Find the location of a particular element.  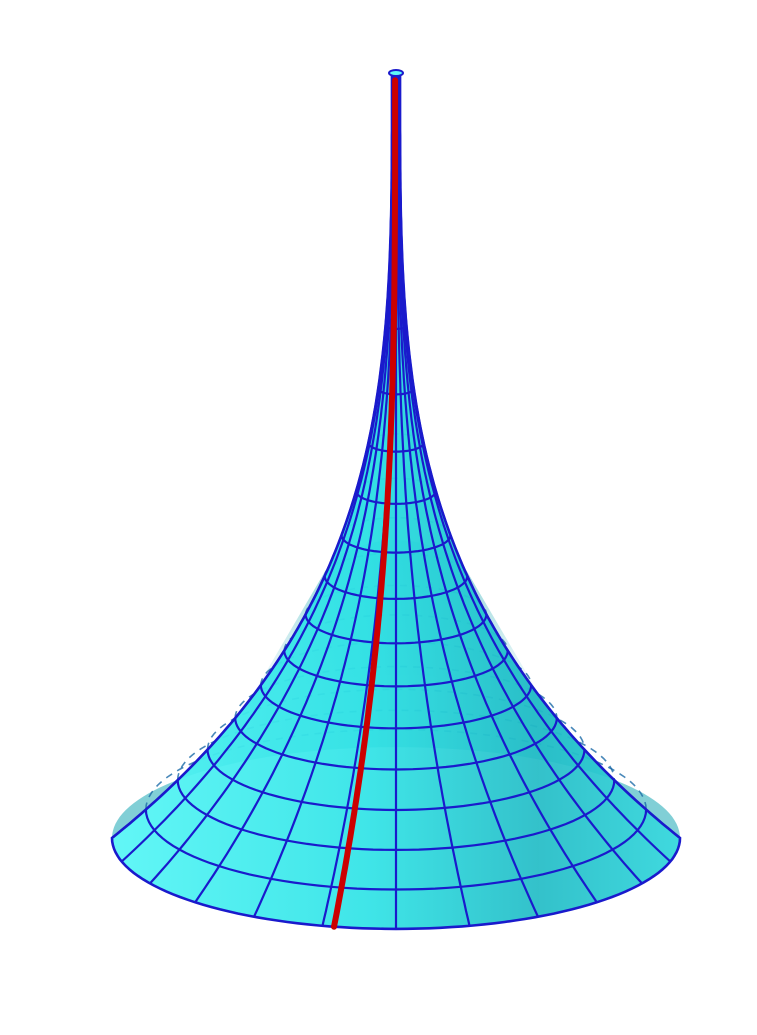

highlighted-meridian-curve is located at coordinates (365, 503).